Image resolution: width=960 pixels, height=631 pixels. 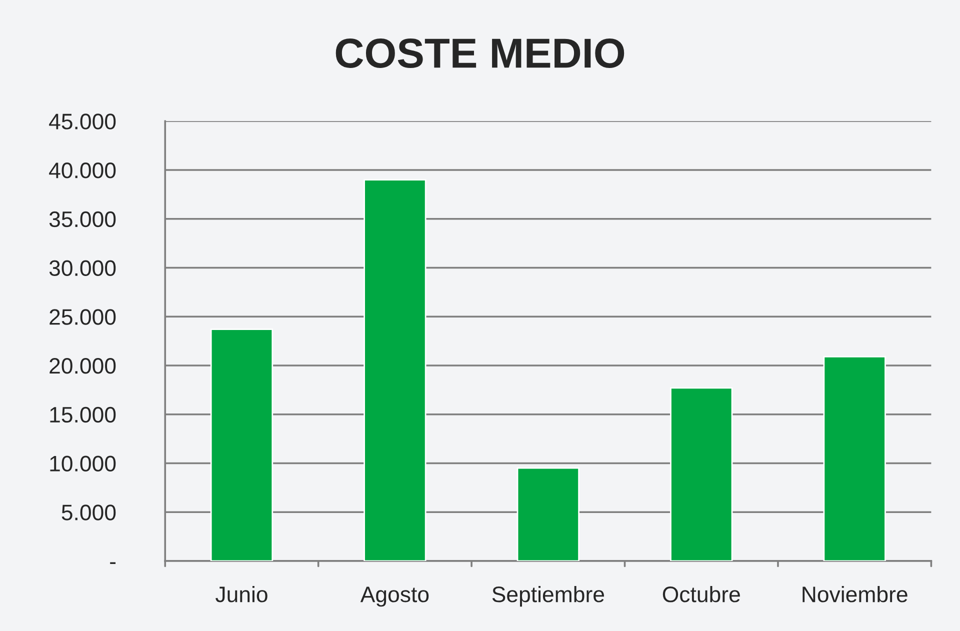 What do you see at coordinates (83, 464) in the screenshot?
I see `y-tick-label: 10.000` at bounding box center [83, 464].